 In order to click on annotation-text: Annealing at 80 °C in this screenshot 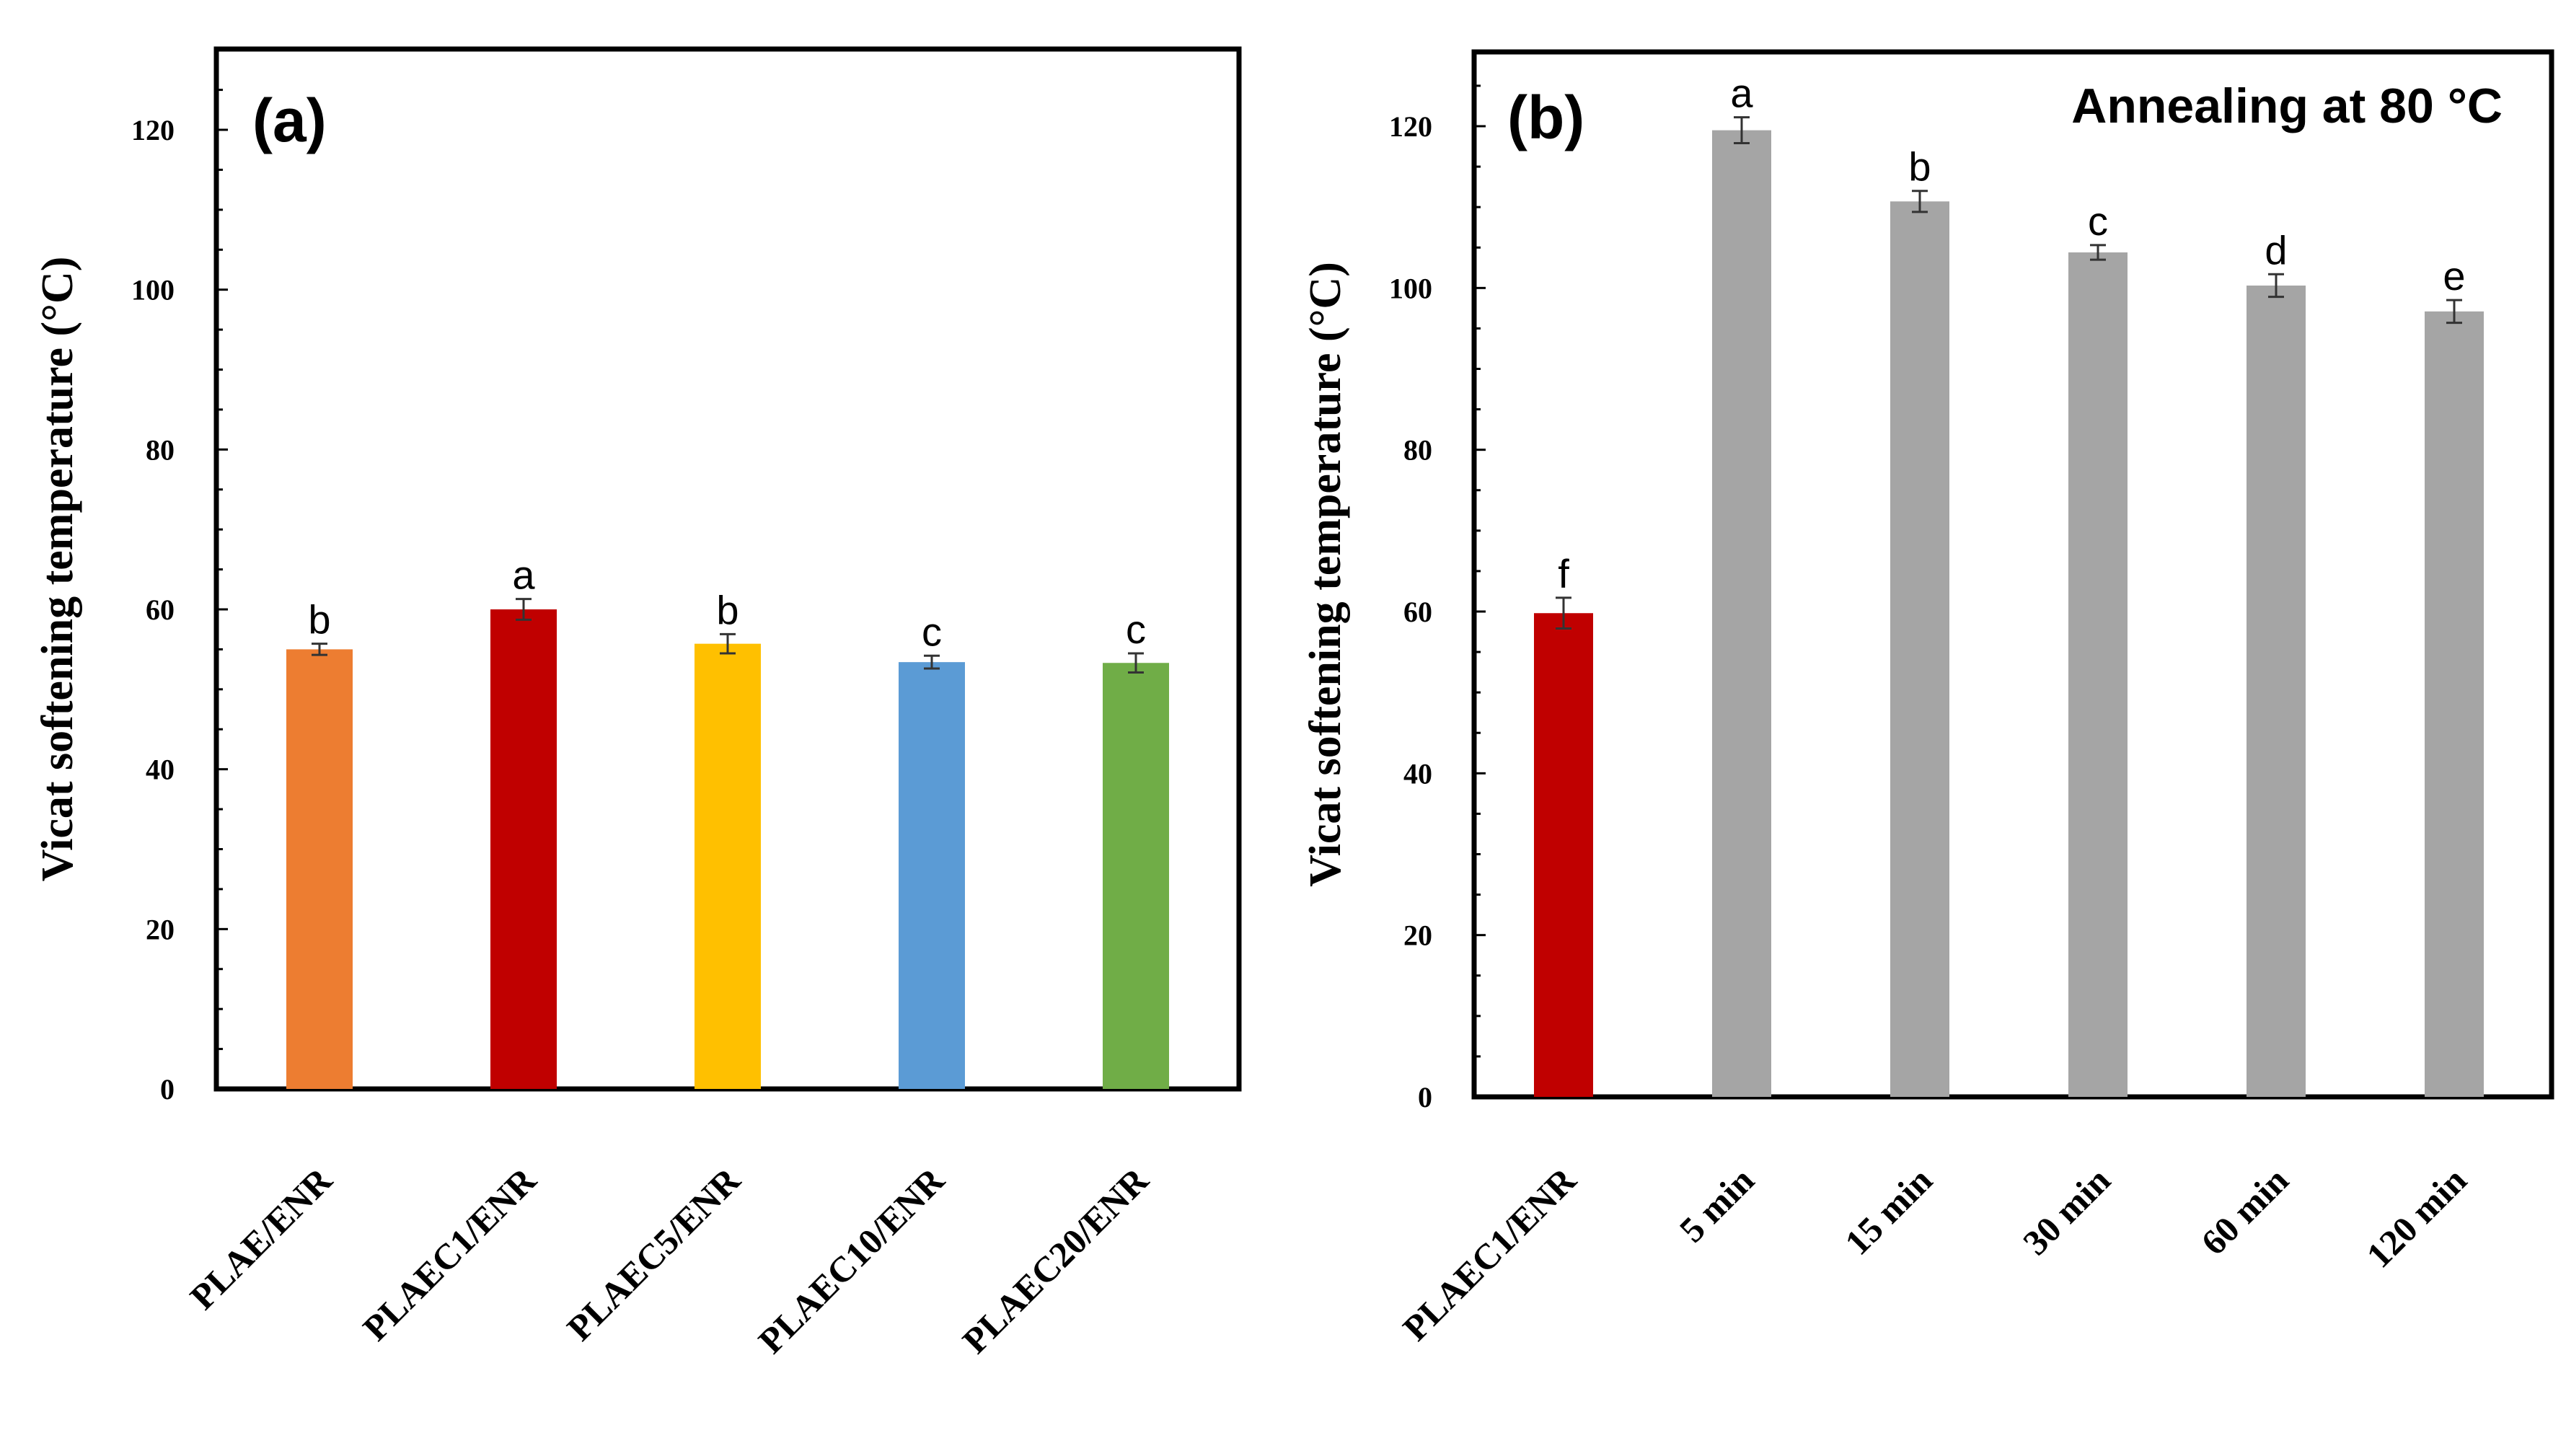, I will do `click(2287, 106)`.